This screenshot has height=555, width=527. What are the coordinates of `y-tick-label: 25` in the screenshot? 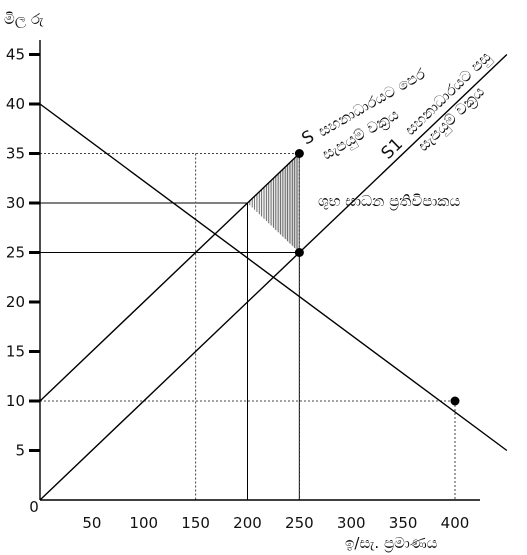 It's located at (15, 253).